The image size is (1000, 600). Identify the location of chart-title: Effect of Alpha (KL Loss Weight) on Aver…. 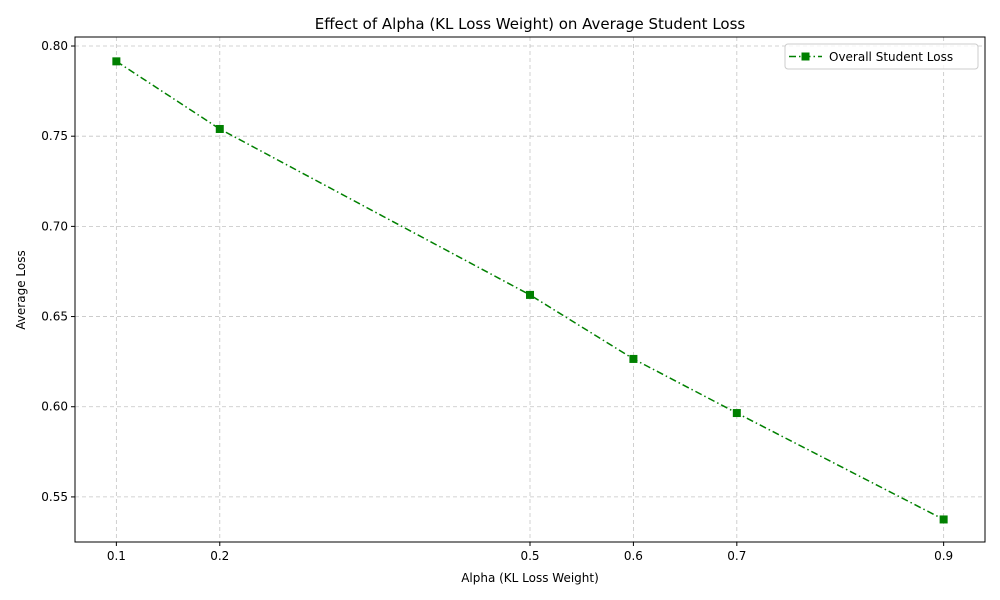
(530, 24).